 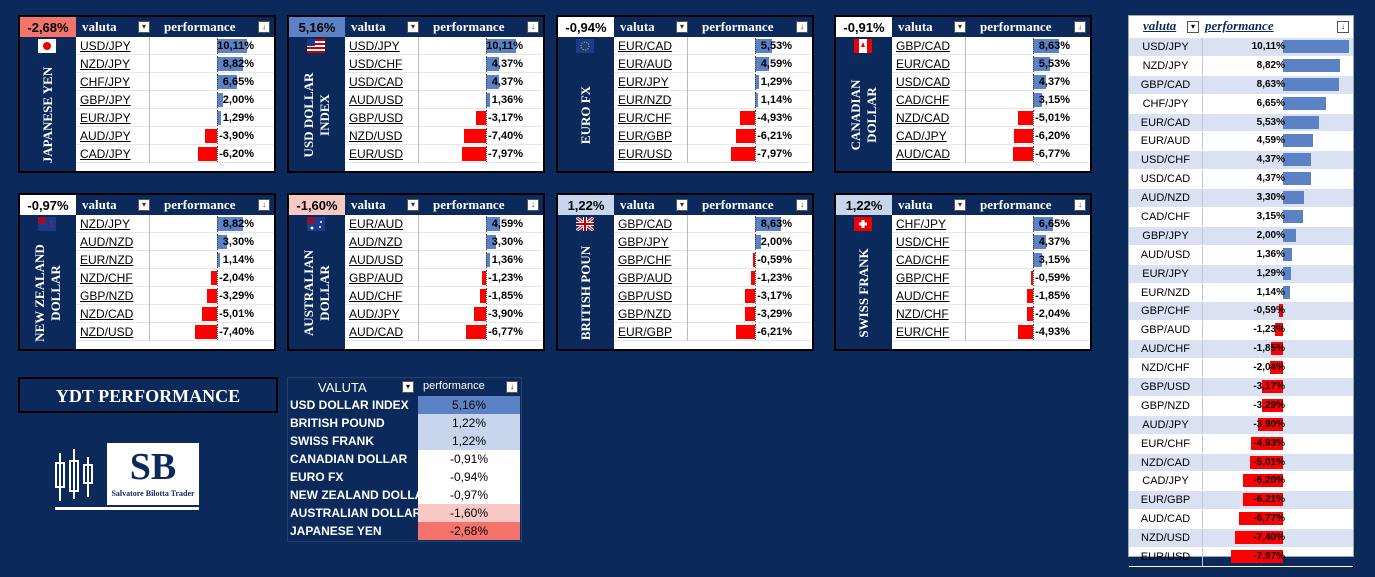 What do you see at coordinates (491, 242) in the screenshot?
I see `performance-bar` at bounding box center [491, 242].